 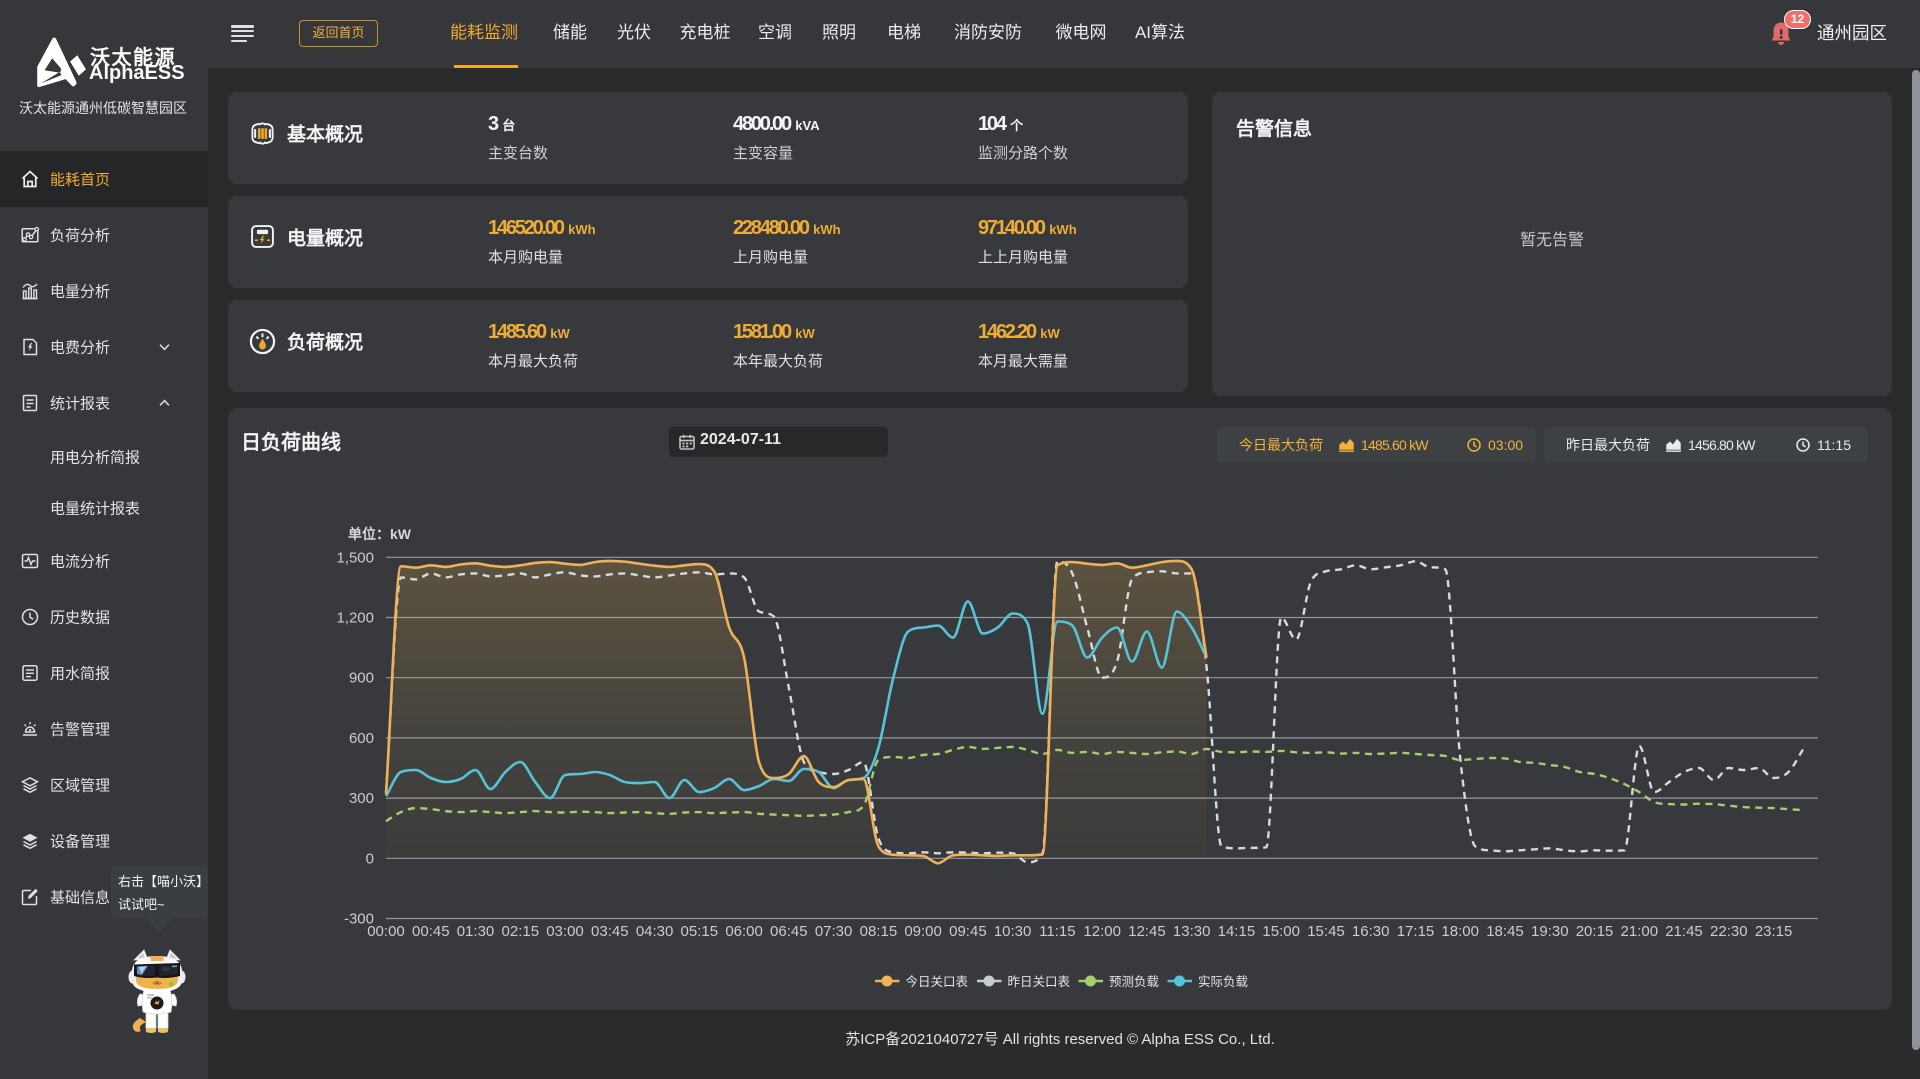 What do you see at coordinates (521, 931) in the screenshot?
I see `svg-text: 02:15` at bounding box center [521, 931].